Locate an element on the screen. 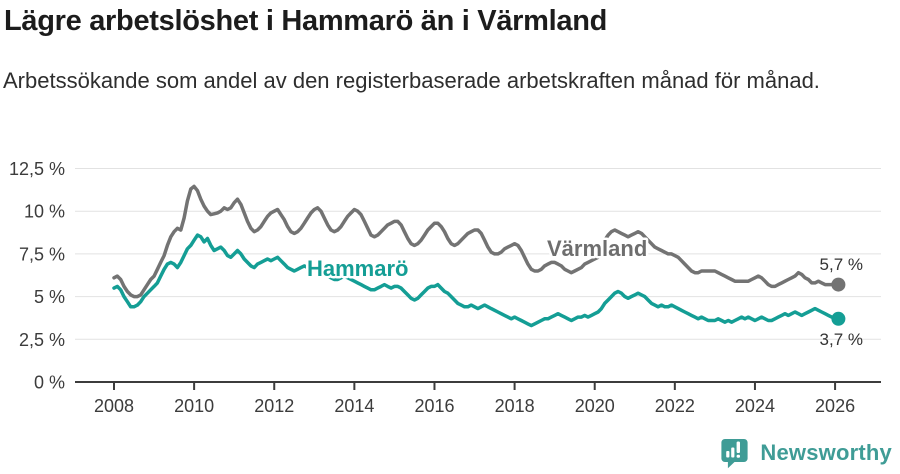 The width and height of the screenshot is (900, 474). series-end-value-hammarö: 3,7 % is located at coordinates (841, 339).